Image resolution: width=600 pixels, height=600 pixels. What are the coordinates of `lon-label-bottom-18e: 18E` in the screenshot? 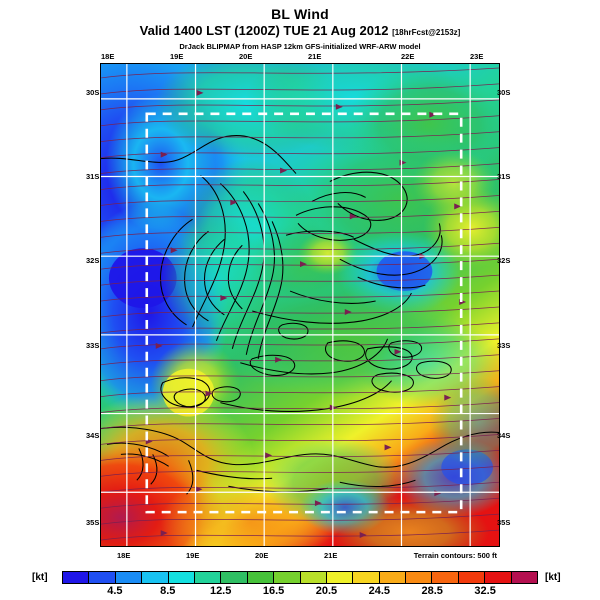 It's located at (124, 555).